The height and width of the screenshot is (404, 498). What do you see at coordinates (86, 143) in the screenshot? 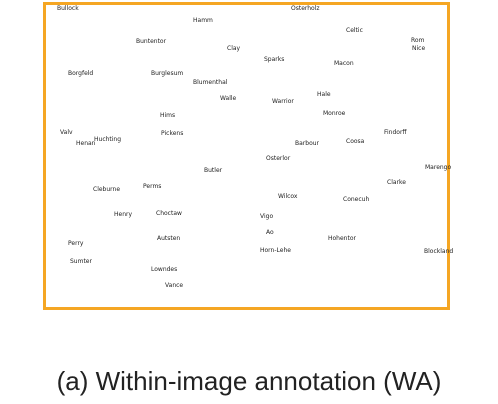
I see `place-label-henan: Henan` at bounding box center [86, 143].